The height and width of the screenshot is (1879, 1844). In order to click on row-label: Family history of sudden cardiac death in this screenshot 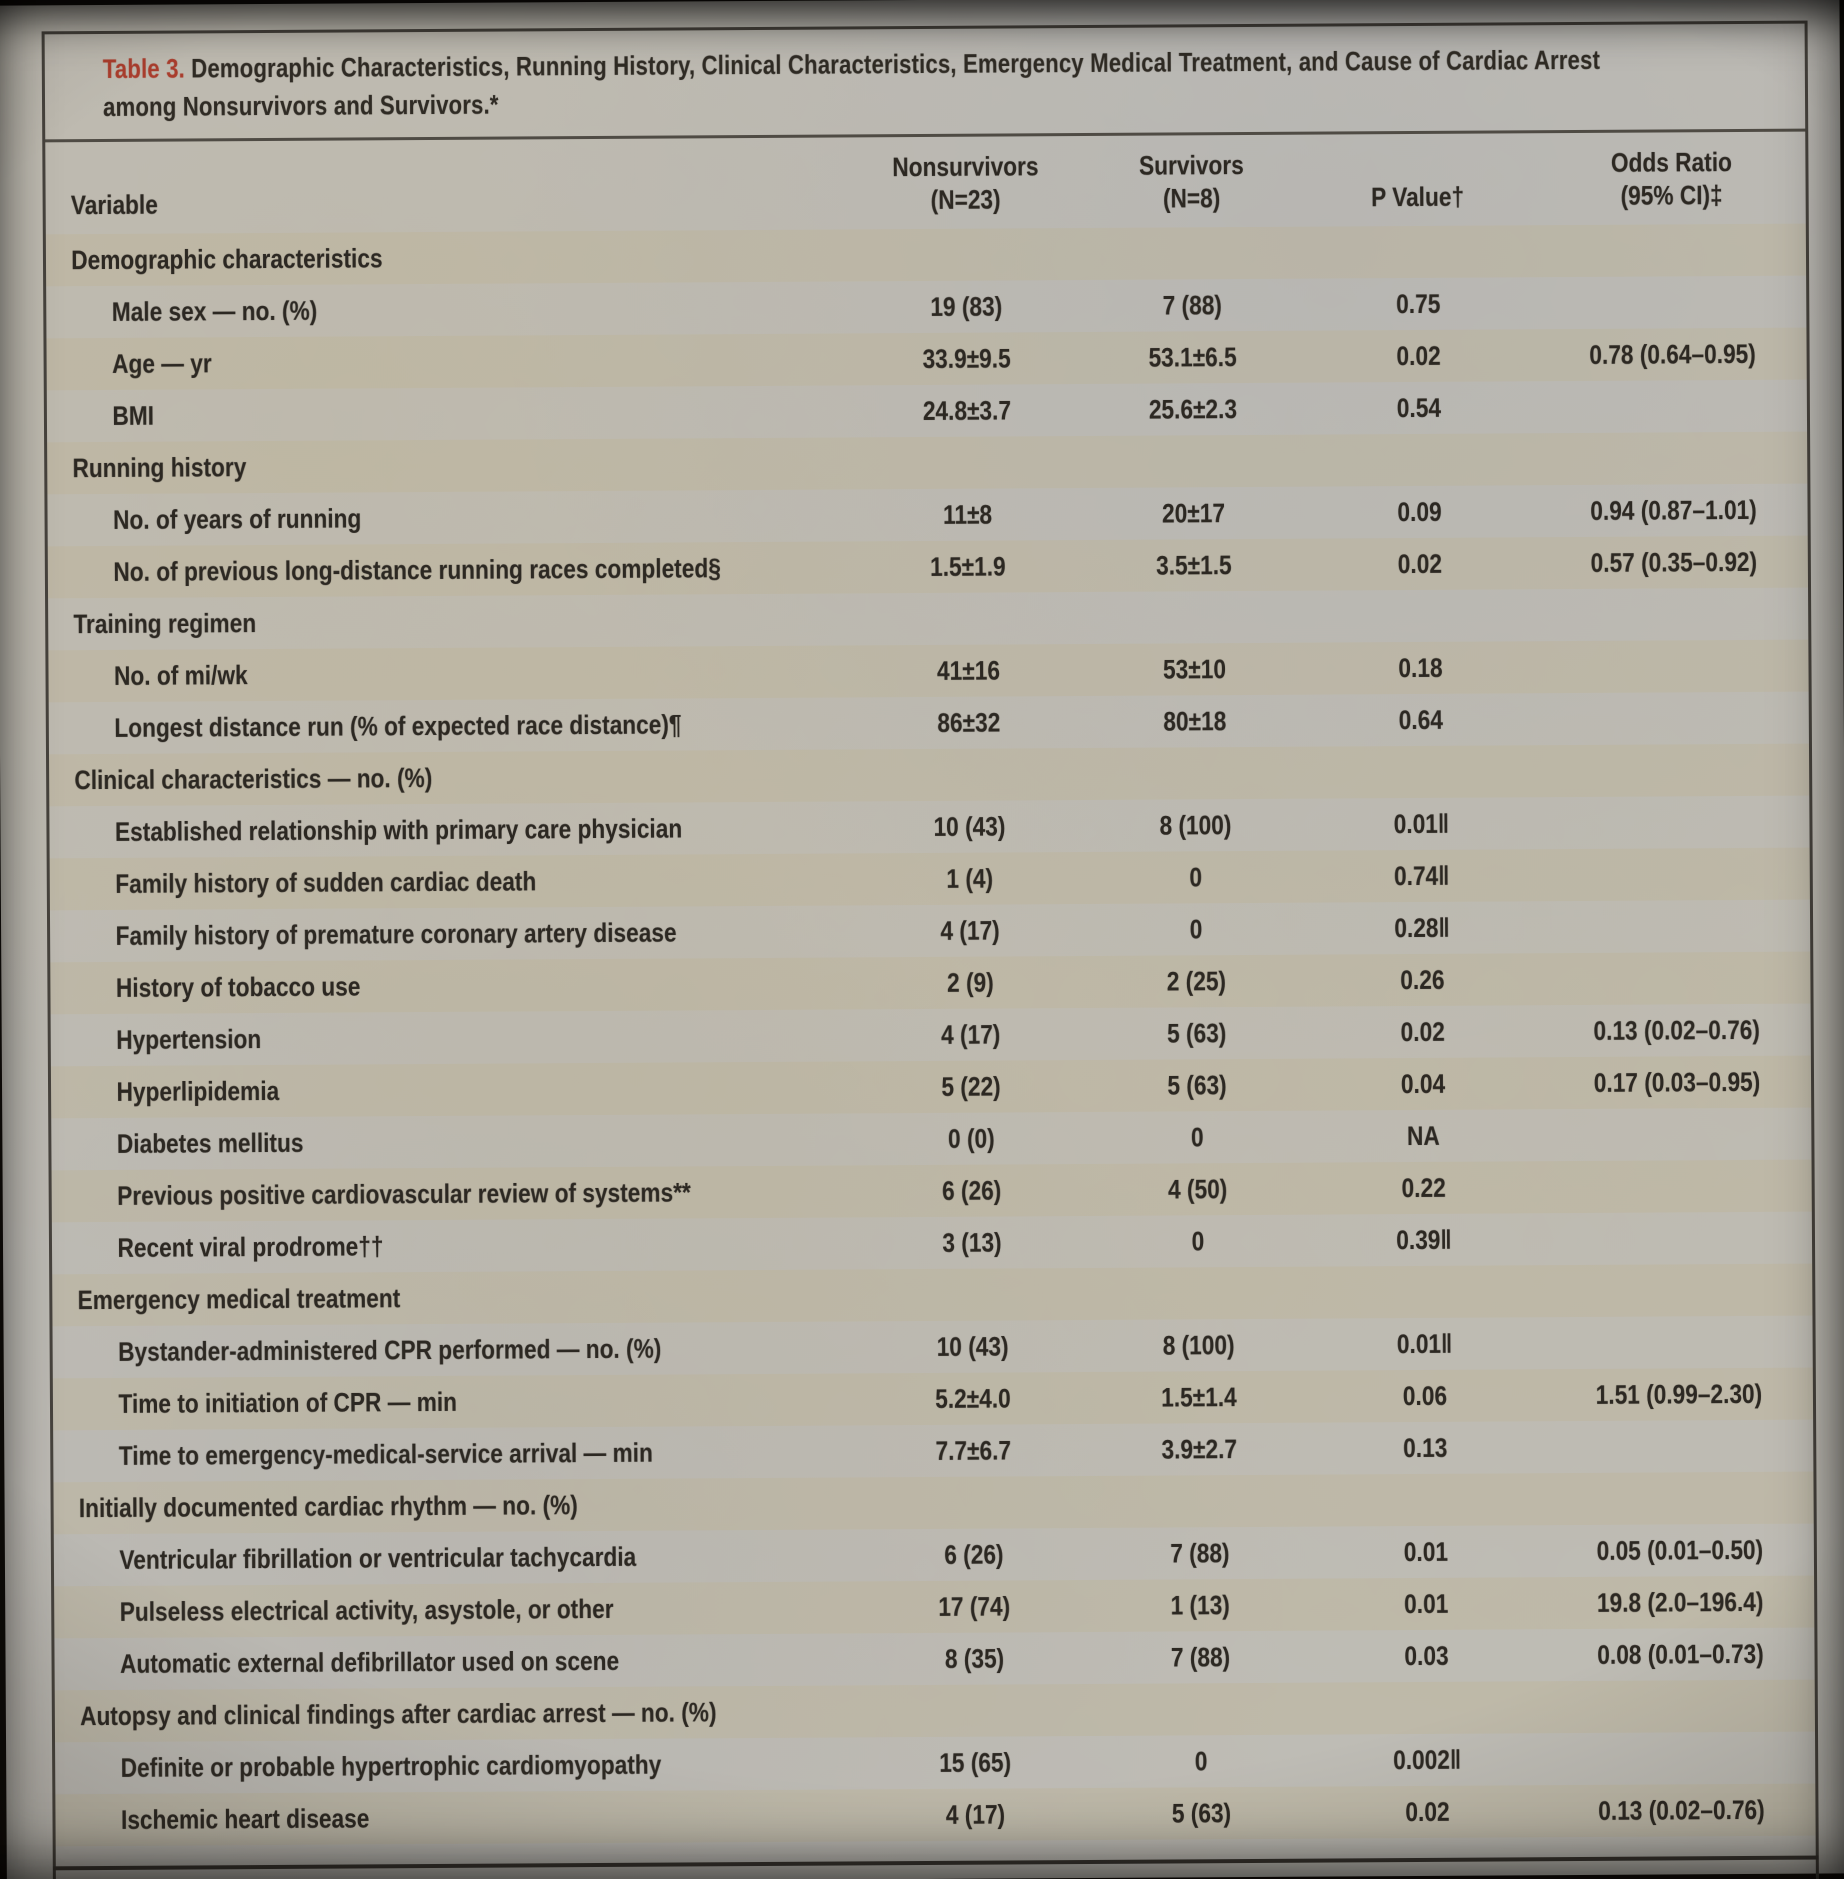, I will do `click(326, 882)`.